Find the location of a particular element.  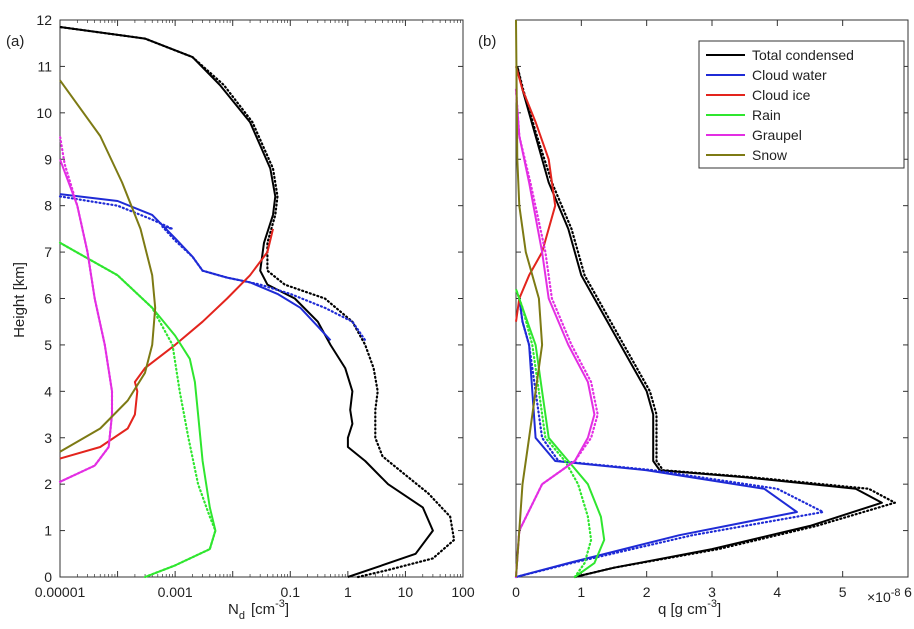

x-tick-label: 0.00001 is located at coordinates (60, 592).